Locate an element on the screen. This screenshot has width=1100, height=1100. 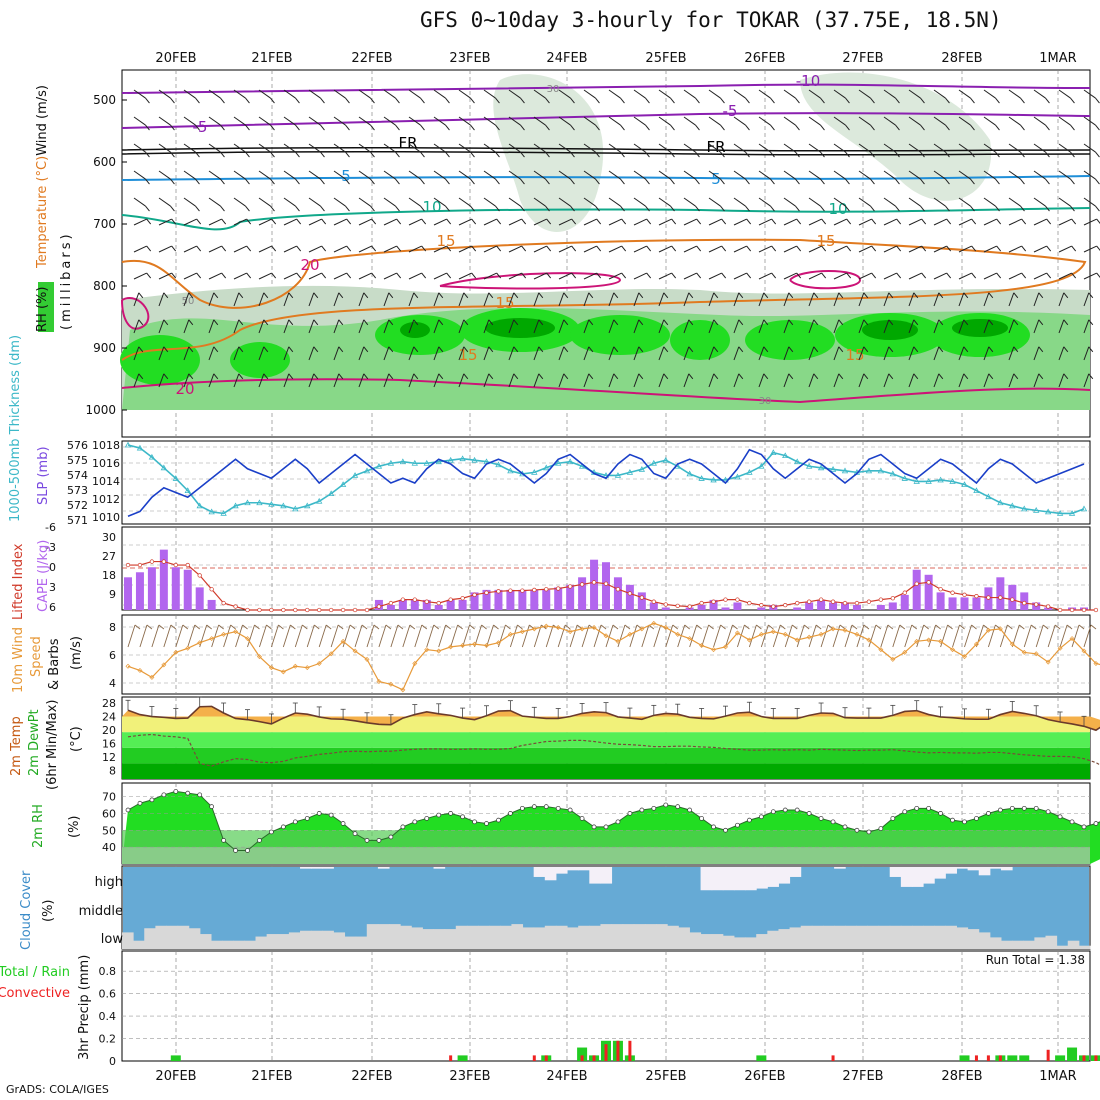
bottom-date-label: 28FEB is located at coordinates (961, 1076).